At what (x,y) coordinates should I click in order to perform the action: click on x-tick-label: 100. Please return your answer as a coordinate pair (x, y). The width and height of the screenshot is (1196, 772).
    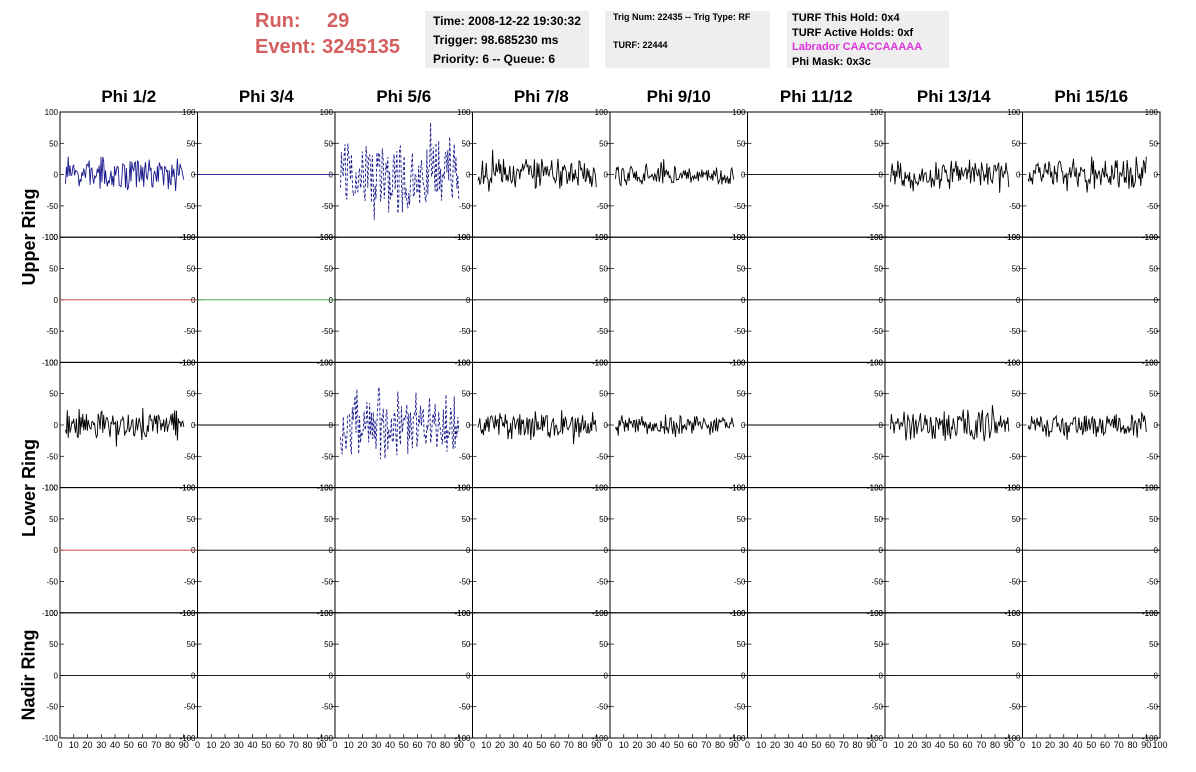
    Looking at the image, I should click on (1159, 745).